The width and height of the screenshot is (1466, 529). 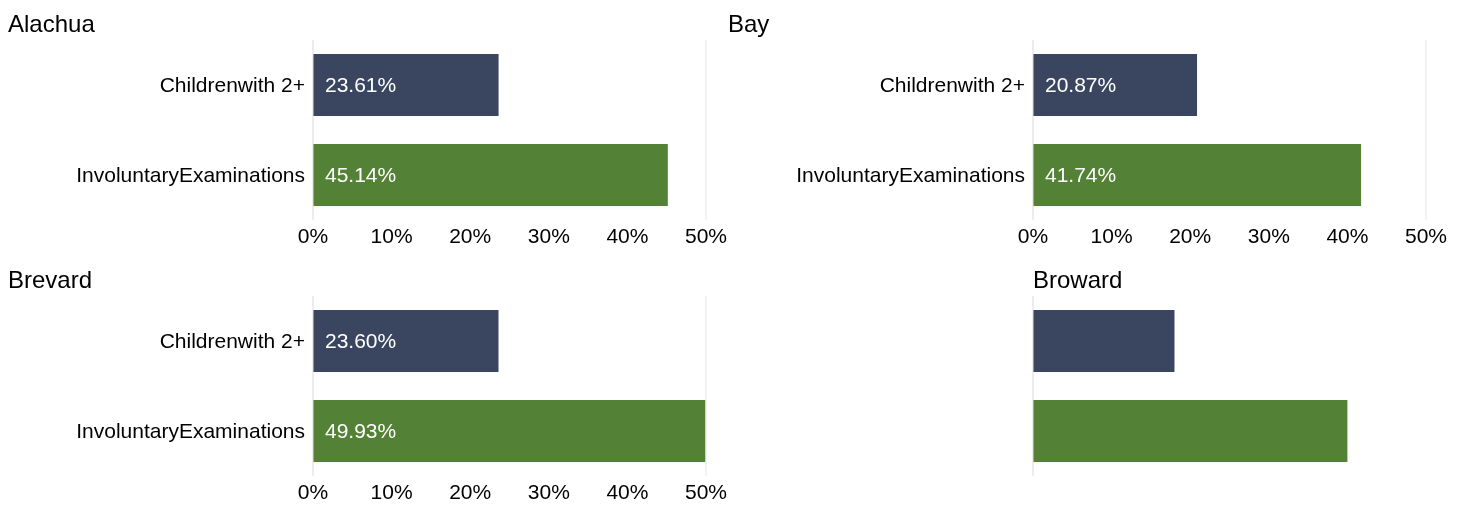 I want to click on text: Bay, so click(x=749, y=23).